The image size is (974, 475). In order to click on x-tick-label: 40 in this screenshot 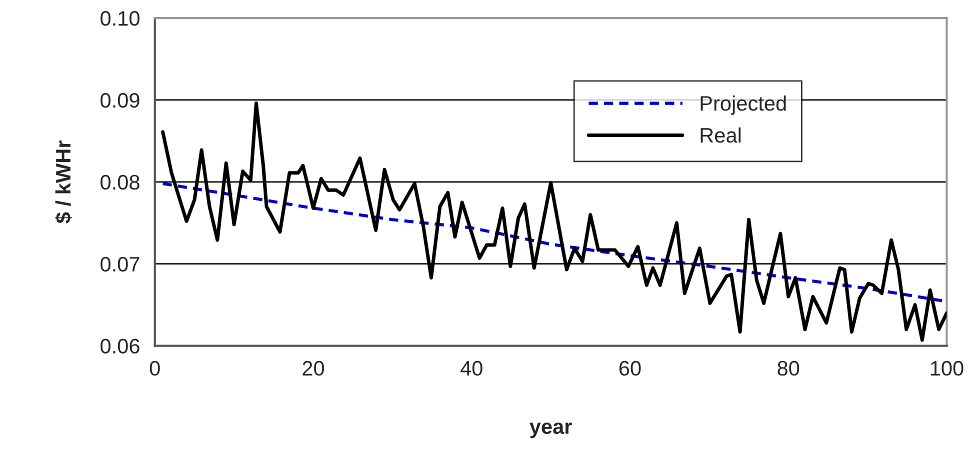, I will do `click(471, 368)`.